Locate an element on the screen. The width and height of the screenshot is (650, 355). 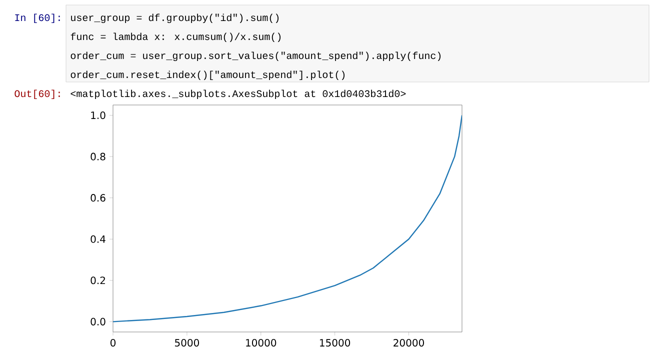
text: user_group = df.groupby("id").sum() is located at coordinates (175, 19).